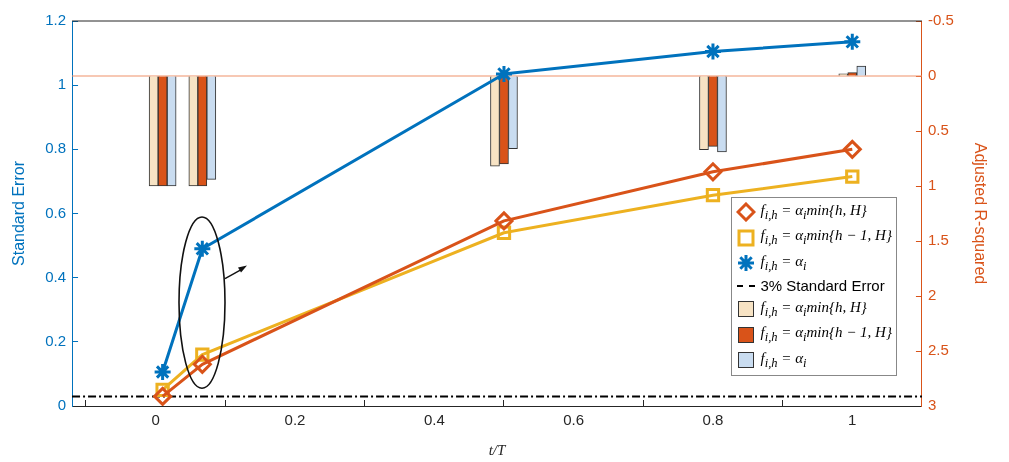  I want to click on y2-tick-label: 2.5, so click(938, 350).